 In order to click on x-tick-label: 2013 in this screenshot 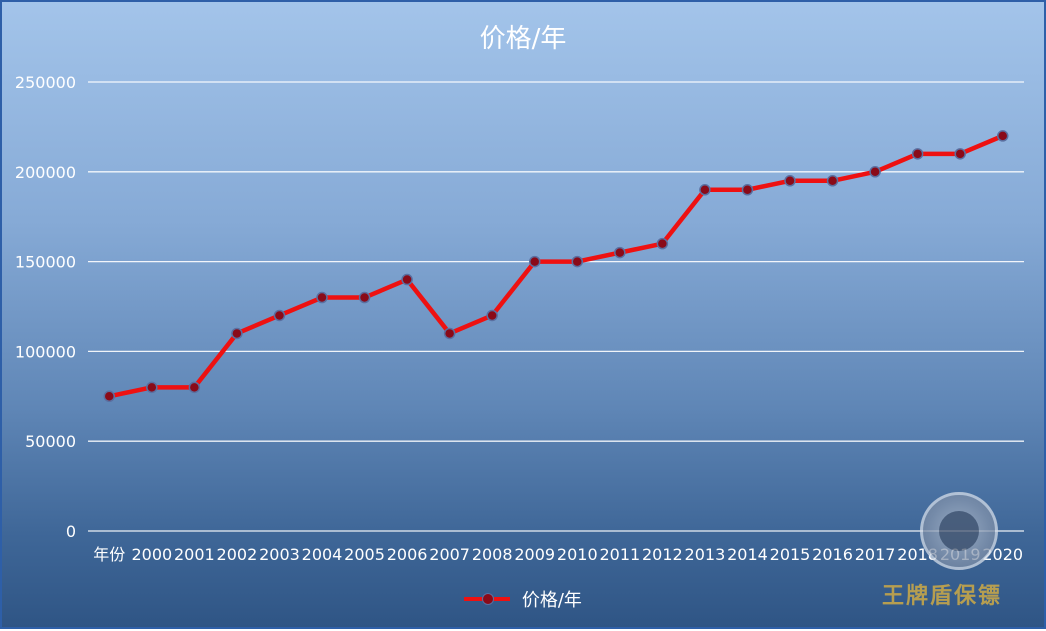, I will do `click(705, 554)`.